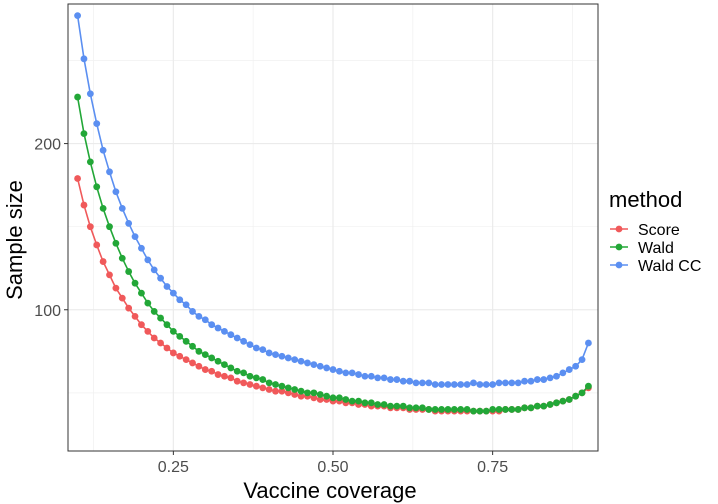 Image resolution: width=718 pixels, height=504 pixels. Describe the element at coordinates (619, 229) in the screenshot. I see `legend-key-point-score` at that location.